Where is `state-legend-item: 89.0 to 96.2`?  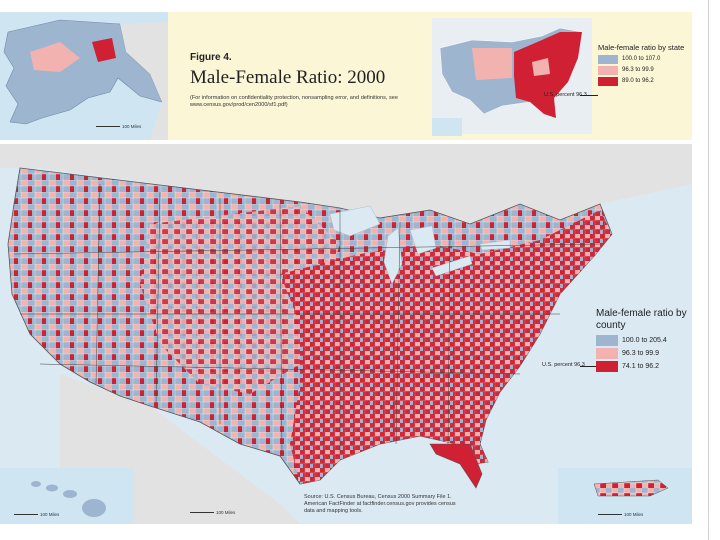
state-legend-item: 89.0 to 96.2 is located at coordinates (646, 81).